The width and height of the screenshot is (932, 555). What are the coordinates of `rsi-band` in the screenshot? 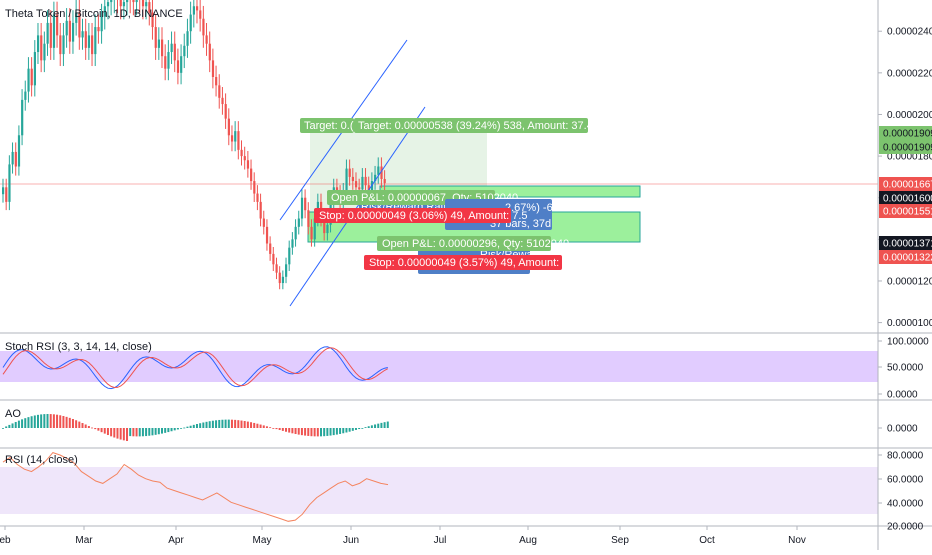 It's located at (439, 490).